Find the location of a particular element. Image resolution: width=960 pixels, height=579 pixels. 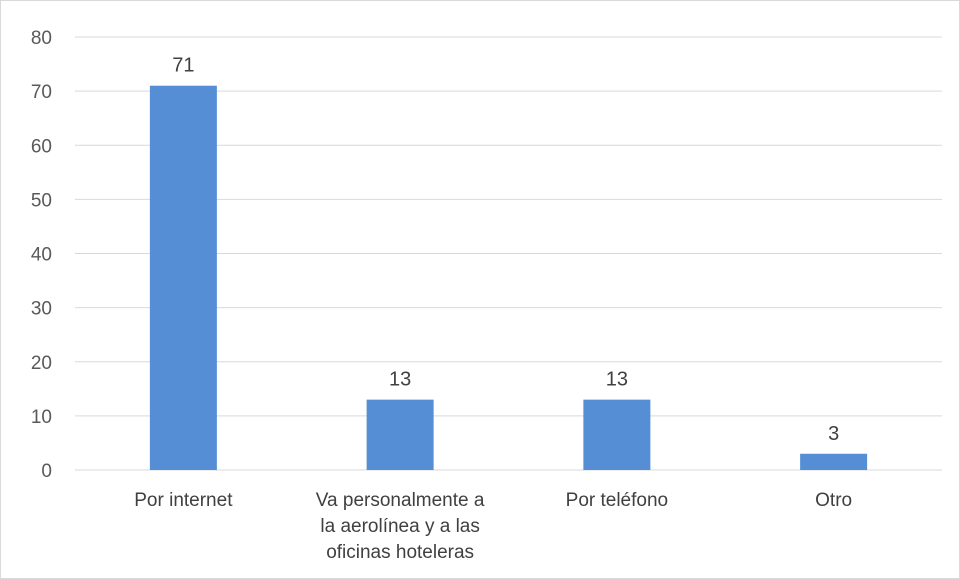

category-label: Por teléfono is located at coordinates (617, 500).